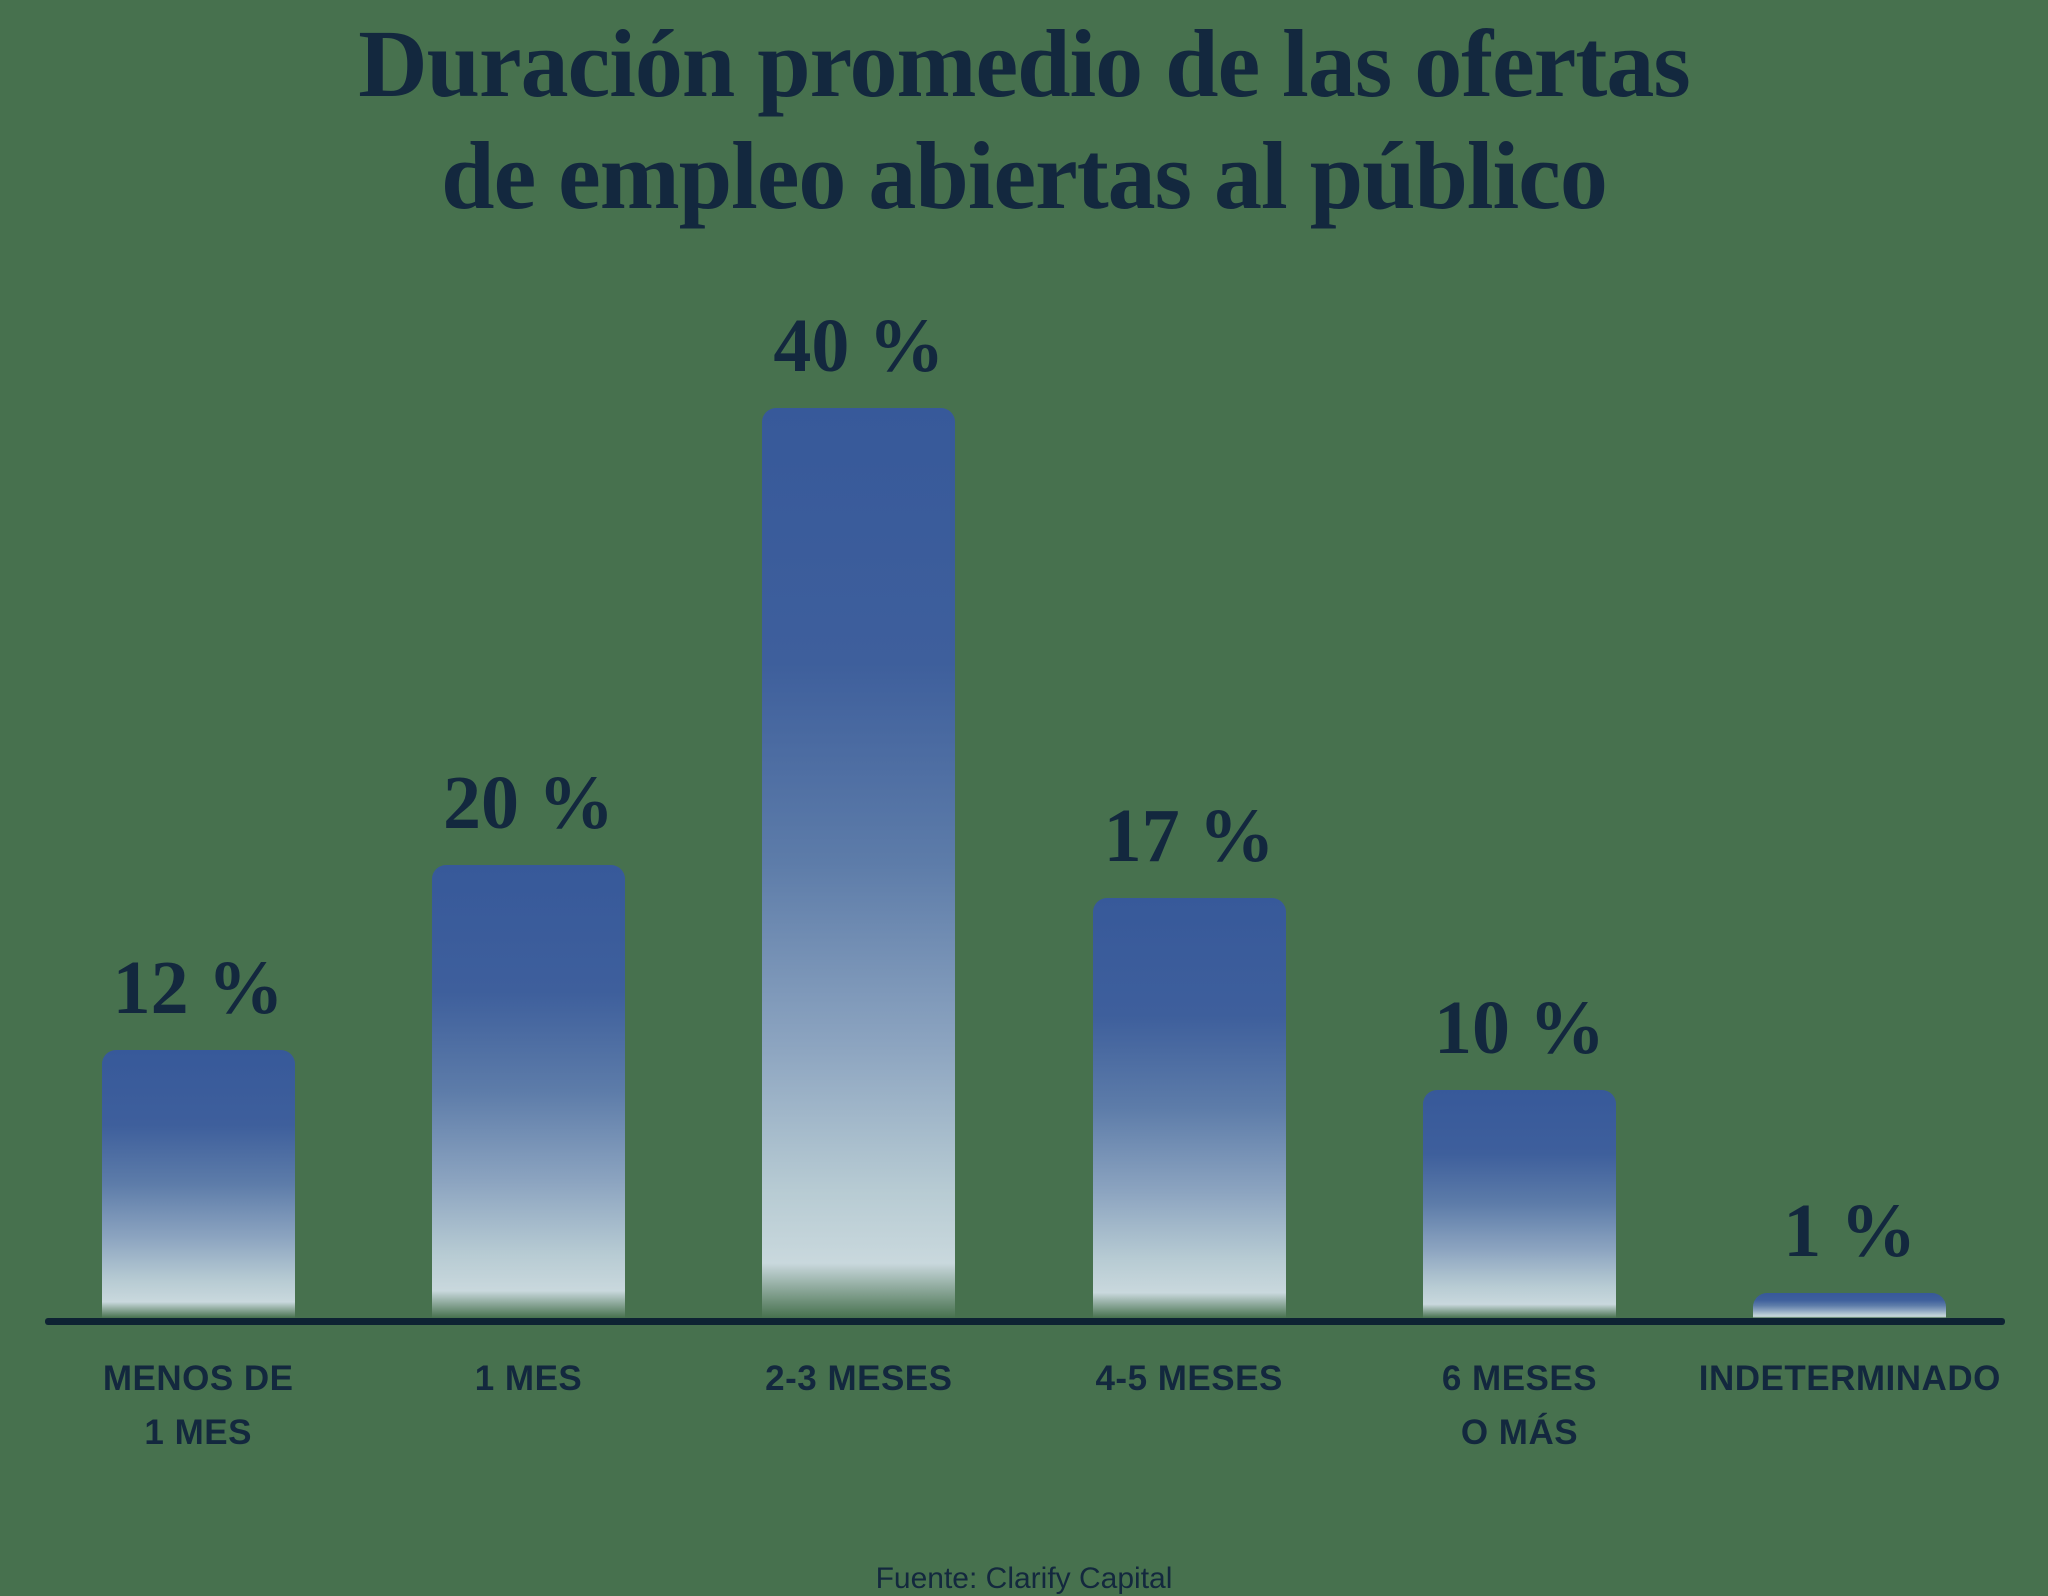  I want to click on chart-title-line-1: Duración promedio de las ofertas, so click(1024, 63).